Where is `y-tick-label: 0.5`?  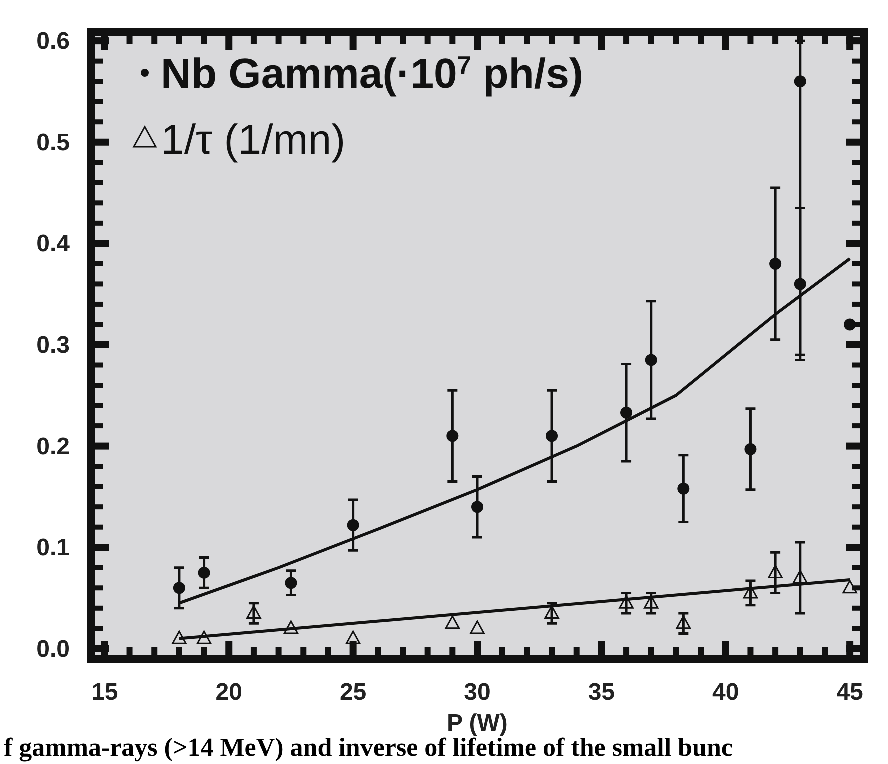 y-tick-label: 0.5 is located at coordinates (53, 142).